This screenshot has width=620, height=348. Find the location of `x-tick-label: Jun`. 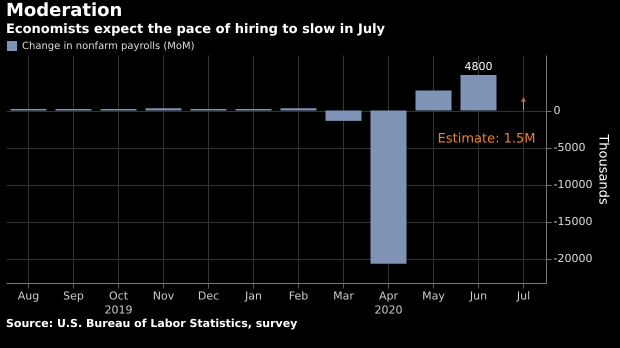

x-tick-label: Jun is located at coordinates (478, 296).